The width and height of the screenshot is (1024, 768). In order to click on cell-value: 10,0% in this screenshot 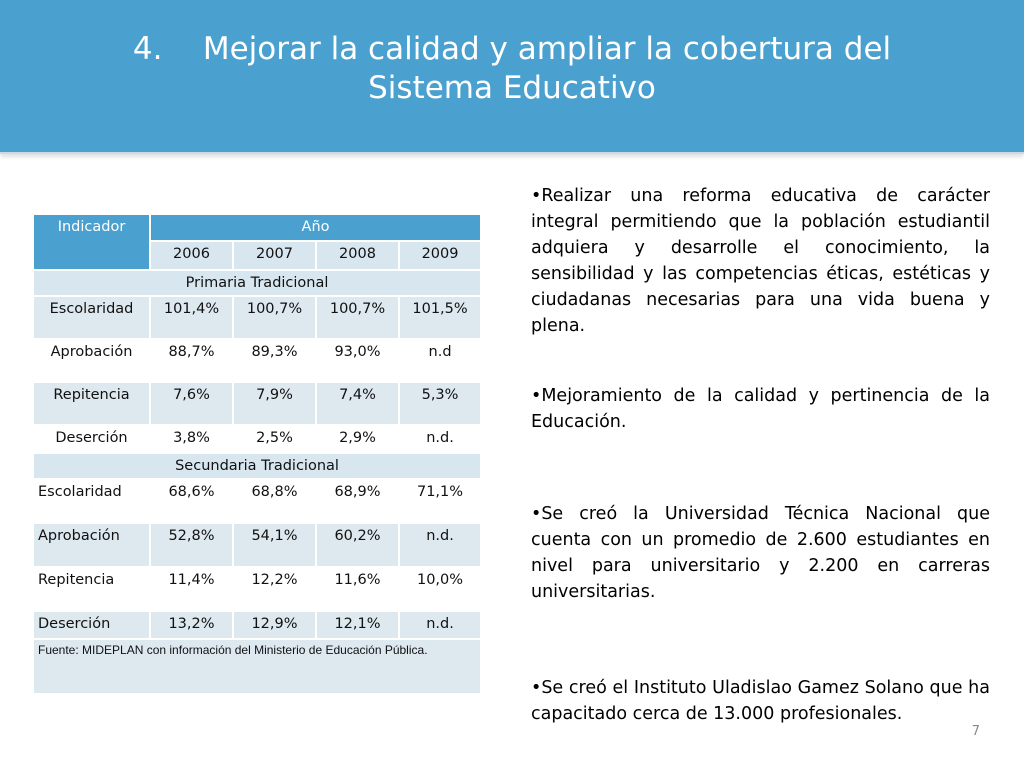, I will do `click(440, 589)`.